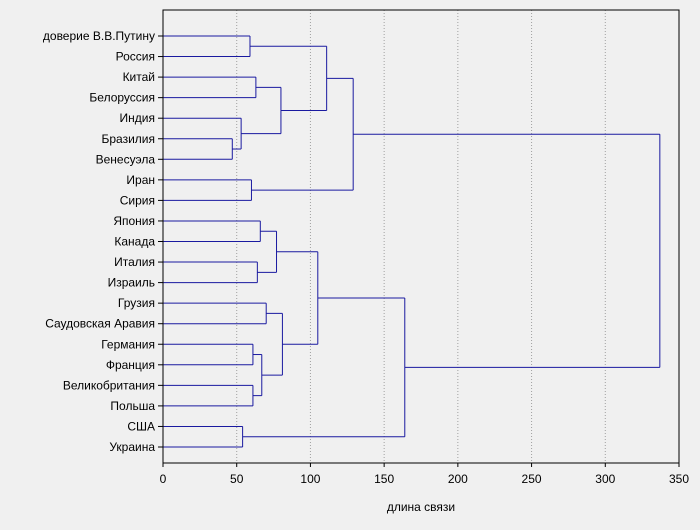 The image size is (700, 530). Describe the element at coordinates (134, 242) in the screenshot. I see `leaf-label: Канада` at that location.